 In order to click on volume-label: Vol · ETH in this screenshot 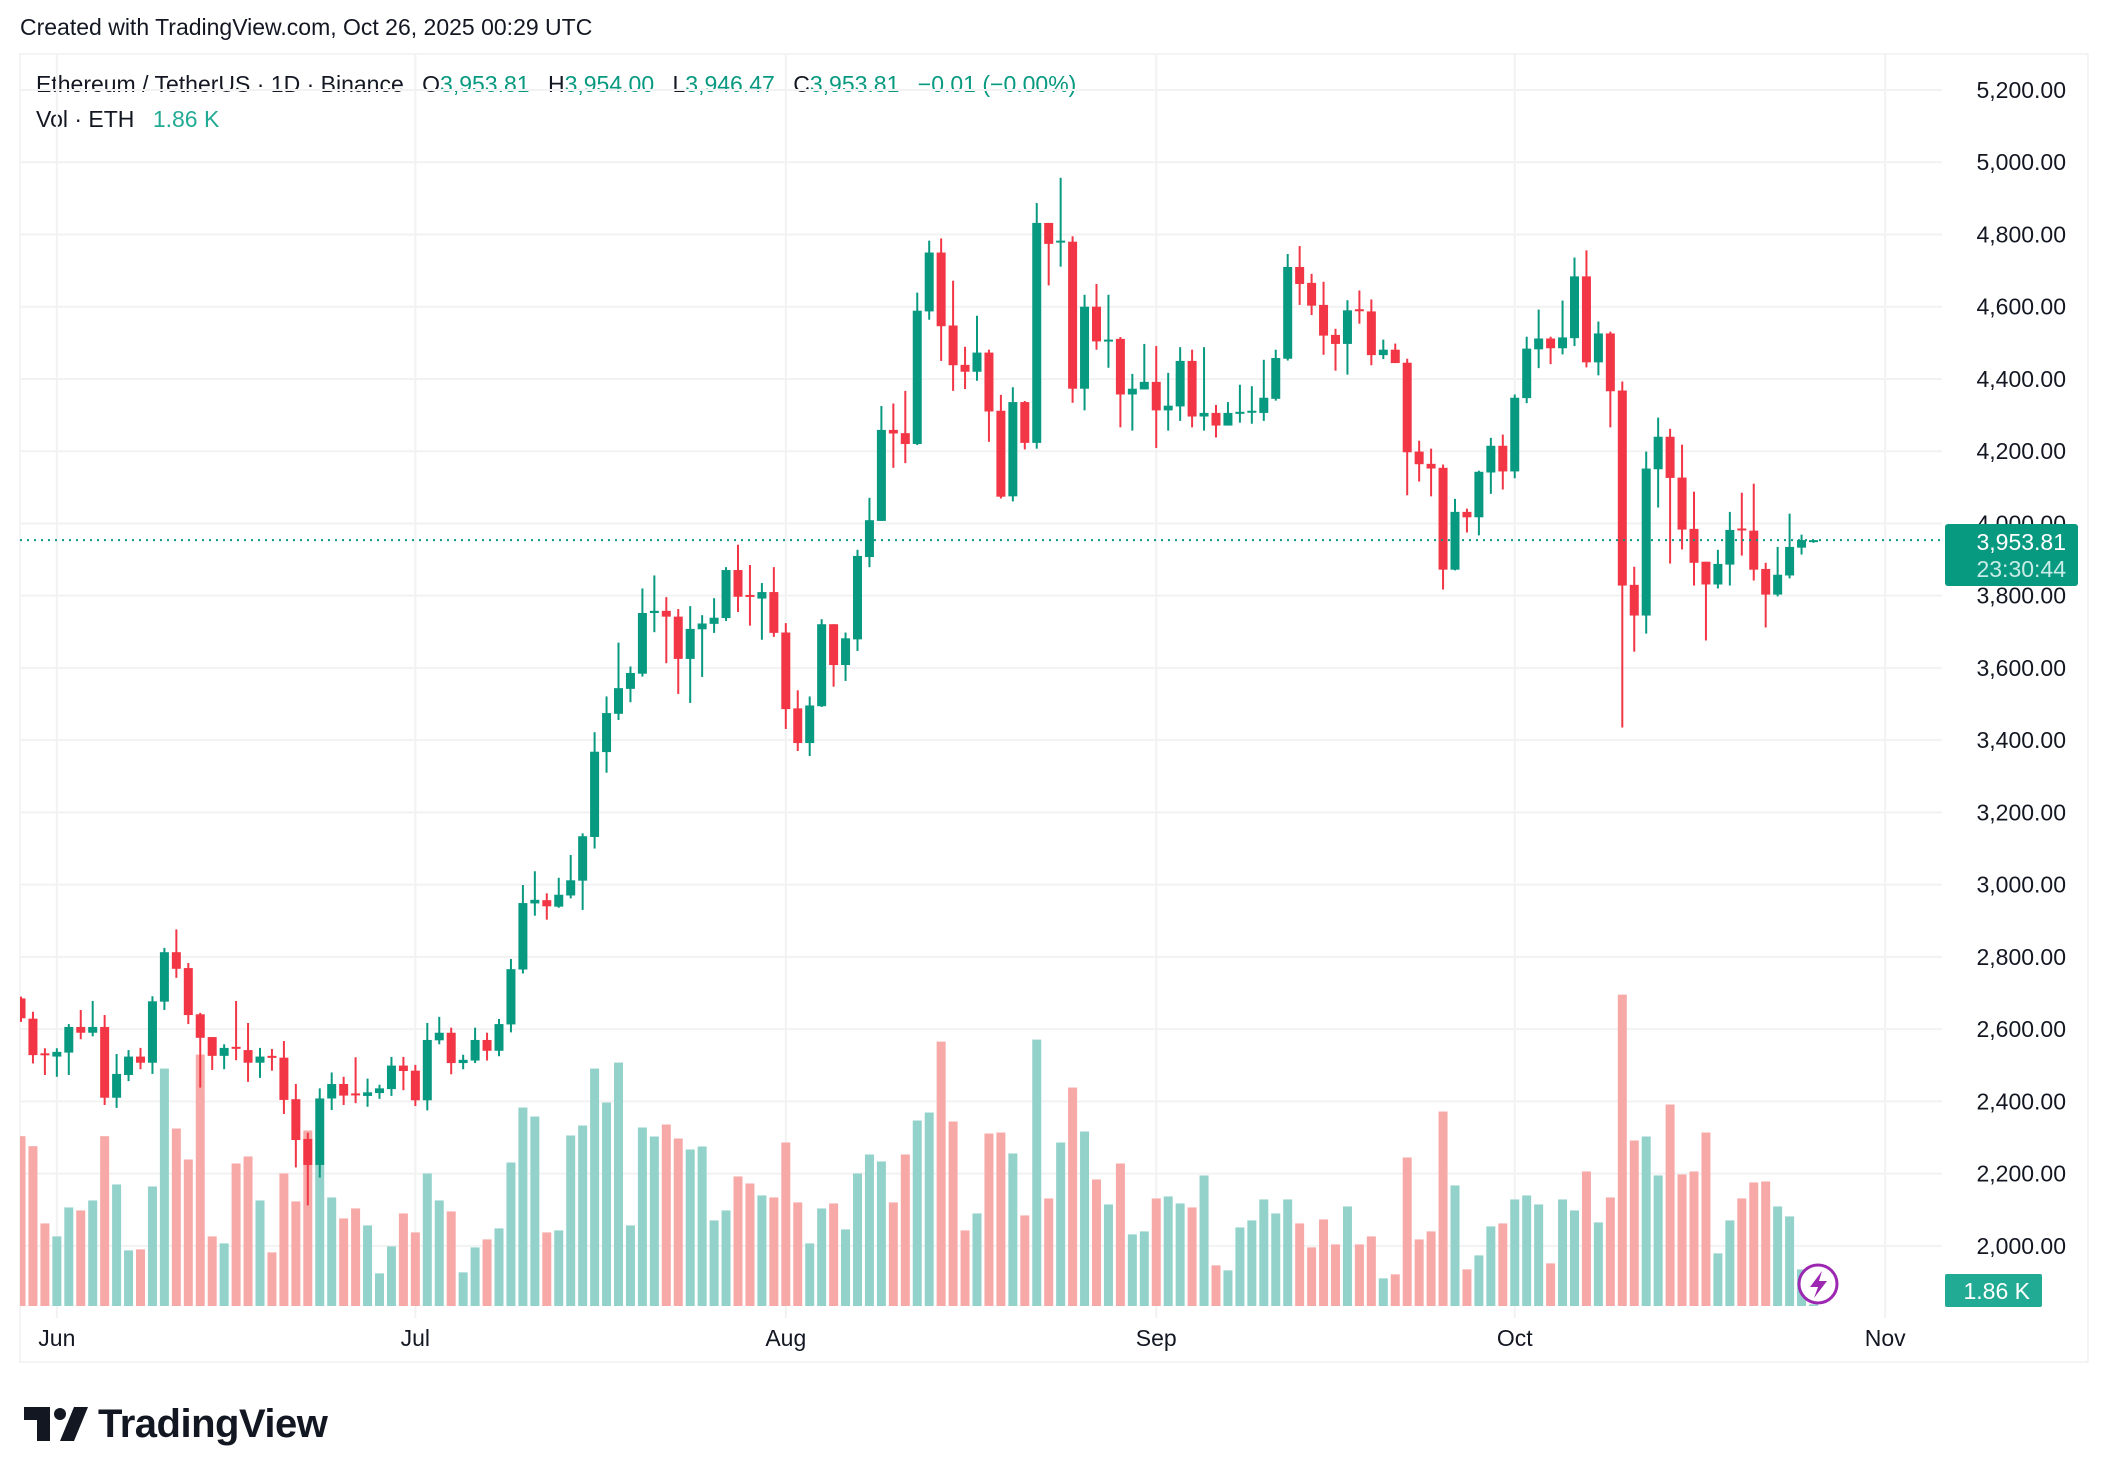, I will do `click(85, 119)`.